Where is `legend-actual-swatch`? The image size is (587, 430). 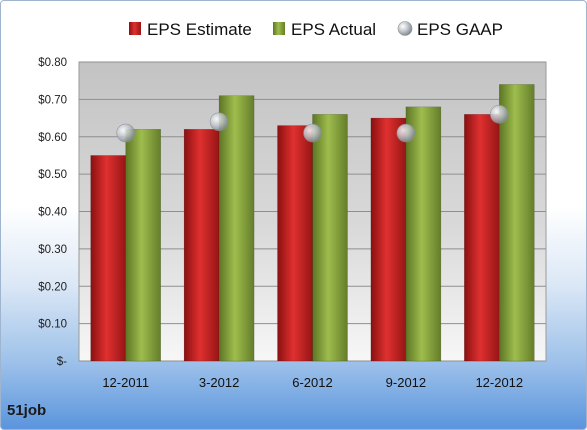 legend-actual-swatch is located at coordinates (279, 28).